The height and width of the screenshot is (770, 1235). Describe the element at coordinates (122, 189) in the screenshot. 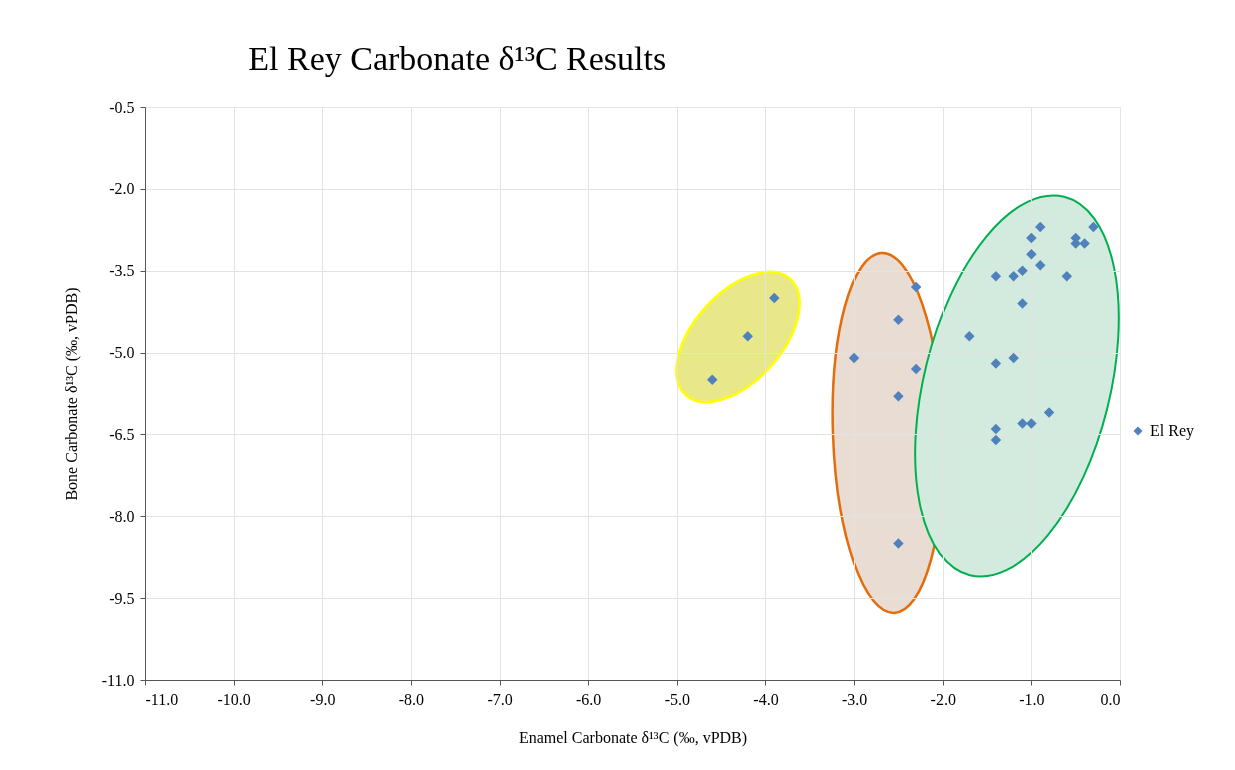

I see `y-tick-label: -2.0` at that location.